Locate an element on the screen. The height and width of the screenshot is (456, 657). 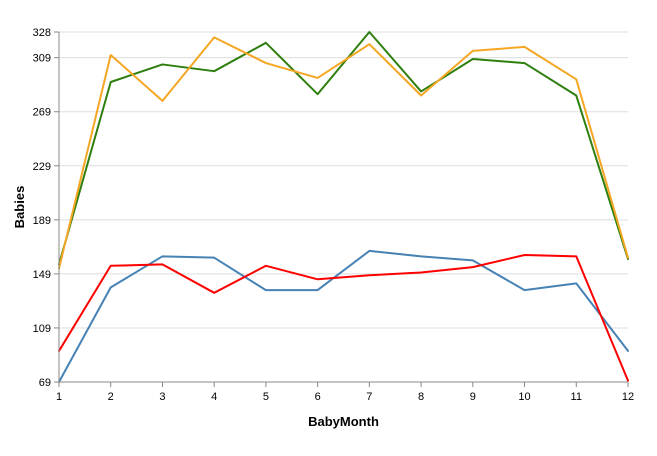
x-tick-label: 12 is located at coordinates (628, 397).